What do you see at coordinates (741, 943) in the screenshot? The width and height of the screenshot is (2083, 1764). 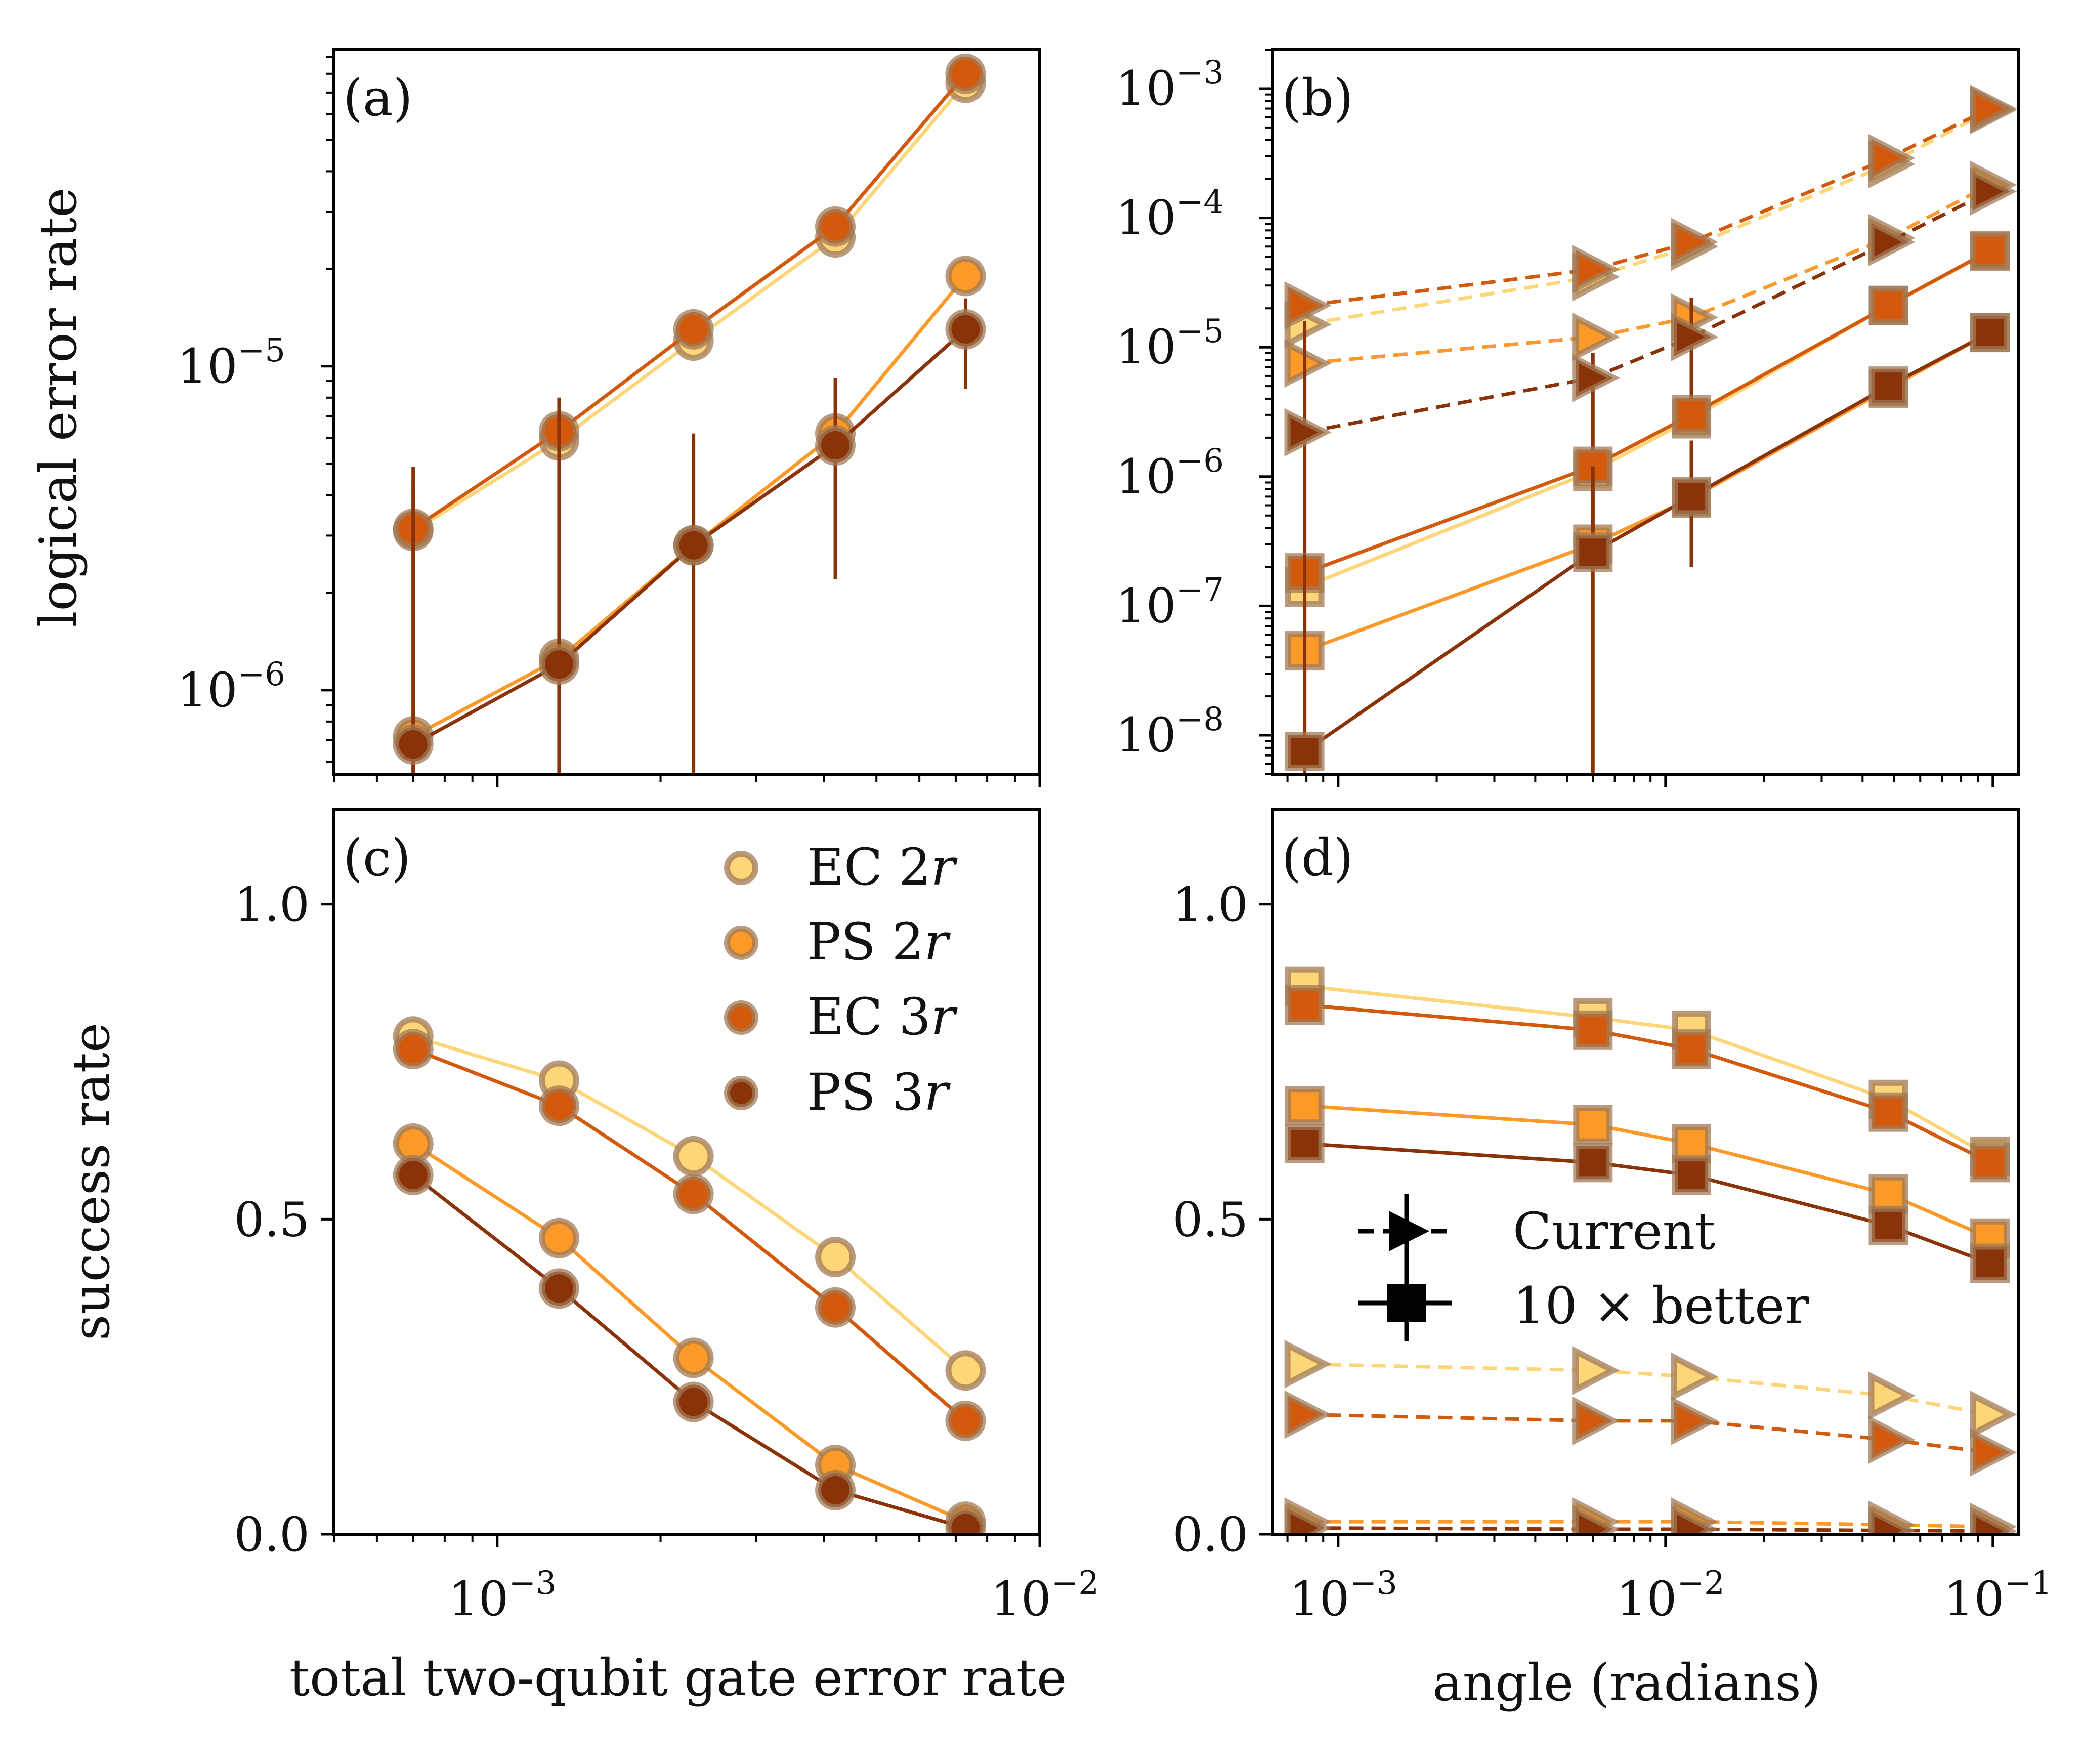 I see `legend-marker-ps-2r` at bounding box center [741, 943].